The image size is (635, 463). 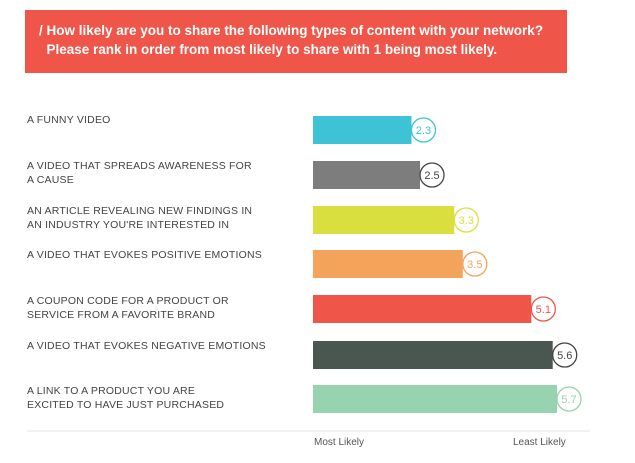 I want to click on value-label-funny-video: 2.3, so click(x=423, y=131).